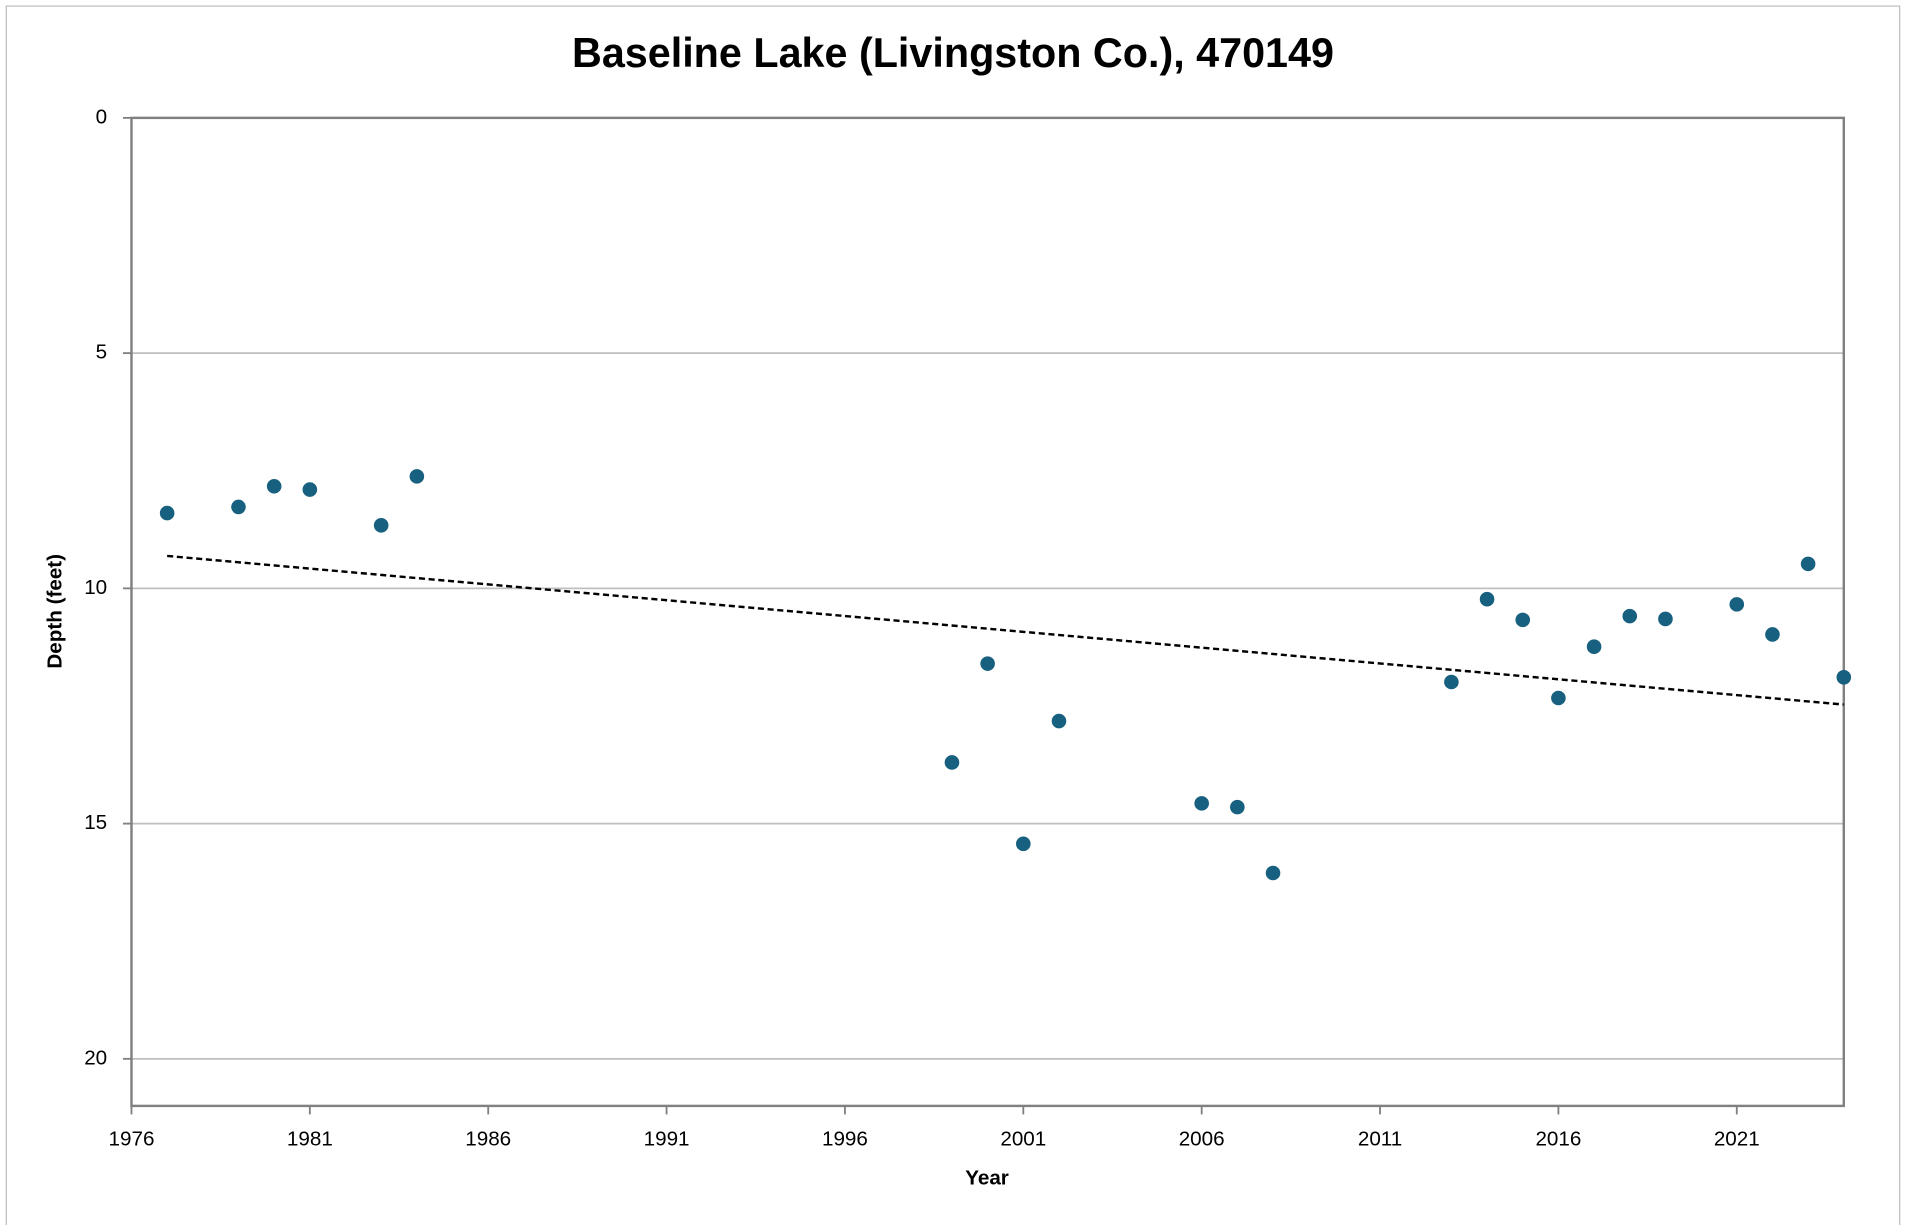 The width and height of the screenshot is (1906, 1225). I want to click on x-tick-label: 2021, so click(1737, 1138).